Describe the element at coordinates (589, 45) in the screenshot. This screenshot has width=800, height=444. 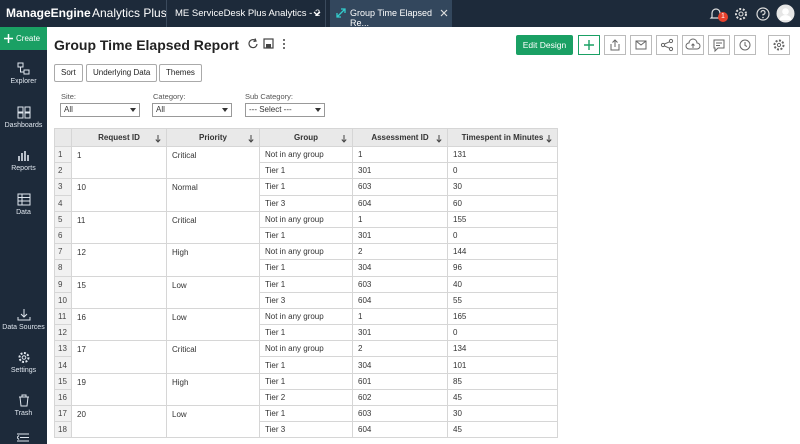
I see `add-button` at that location.